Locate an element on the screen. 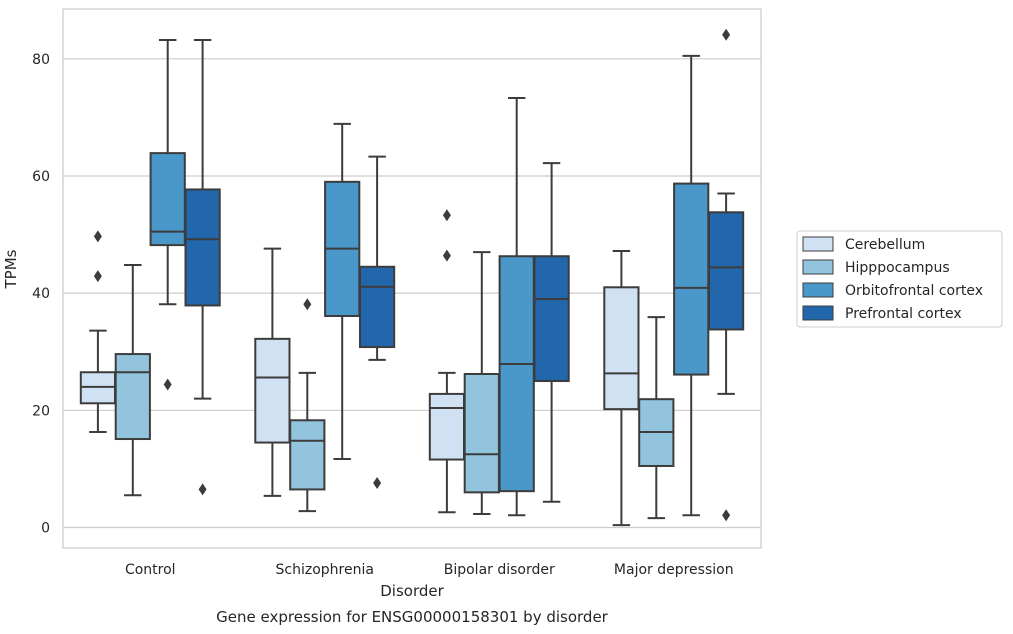 This screenshot has width=1013, height=634. y-axis-ticks: 0 20 40 60 80 is located at coordinates (41, 294).